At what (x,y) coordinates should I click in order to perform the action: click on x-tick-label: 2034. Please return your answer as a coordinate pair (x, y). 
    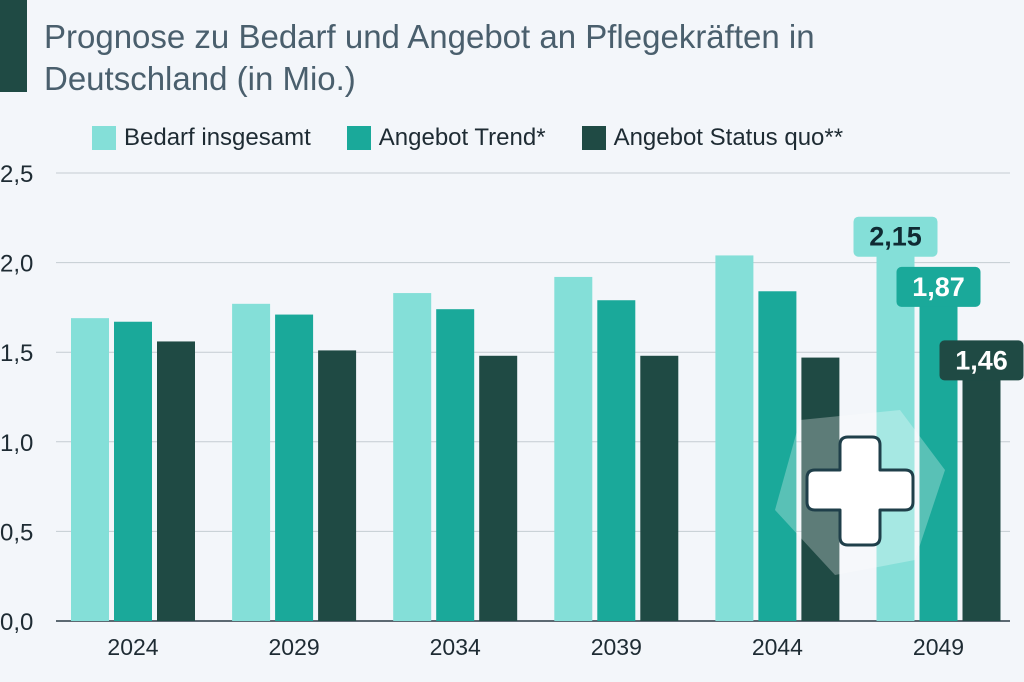
    Looking at the image, I should click on (455, 647).